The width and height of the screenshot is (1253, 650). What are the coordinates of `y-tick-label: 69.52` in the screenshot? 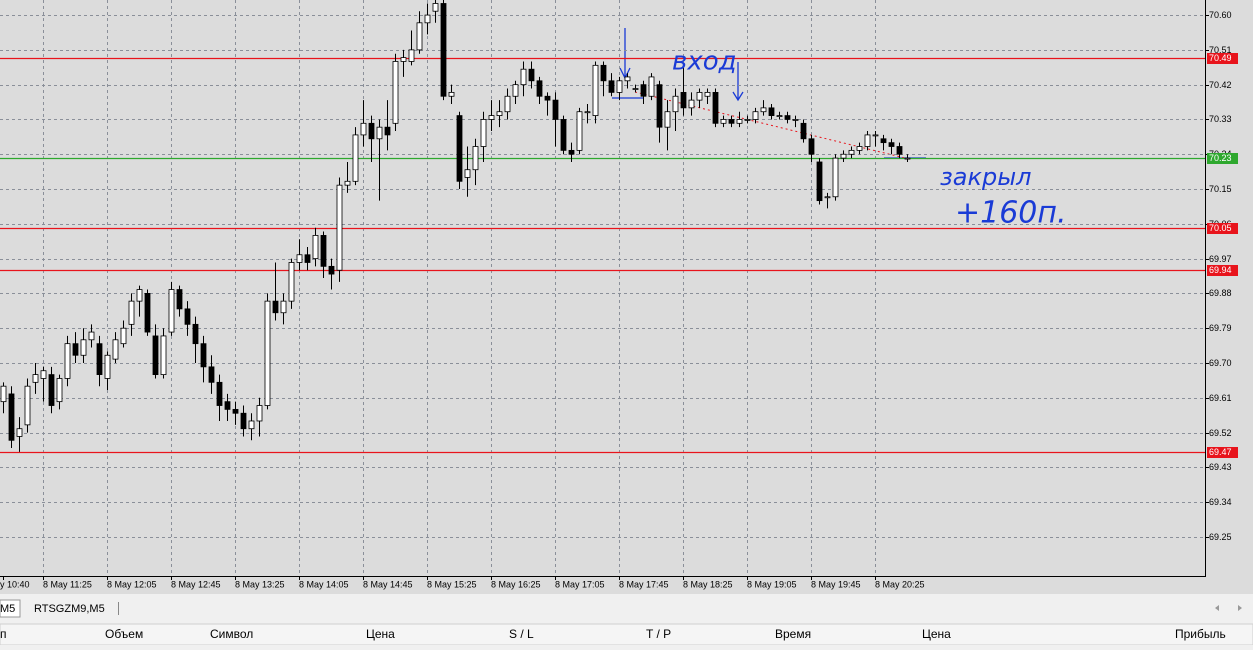 It's located at (1220, 433).